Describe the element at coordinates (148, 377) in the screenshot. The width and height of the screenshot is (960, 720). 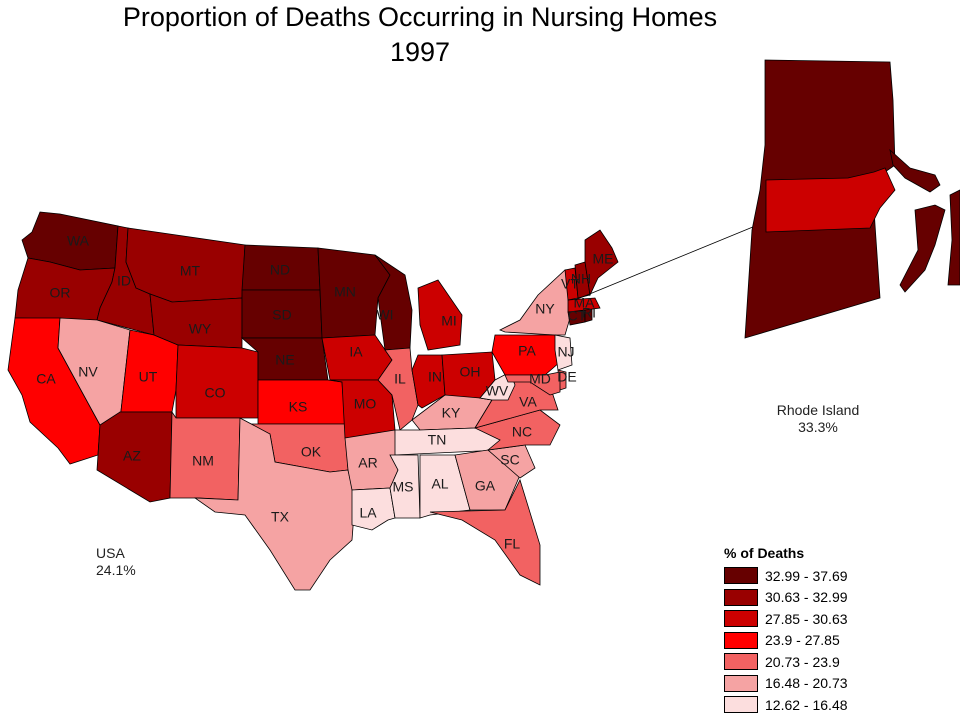
I see `state-label-ut: UT` at that location.